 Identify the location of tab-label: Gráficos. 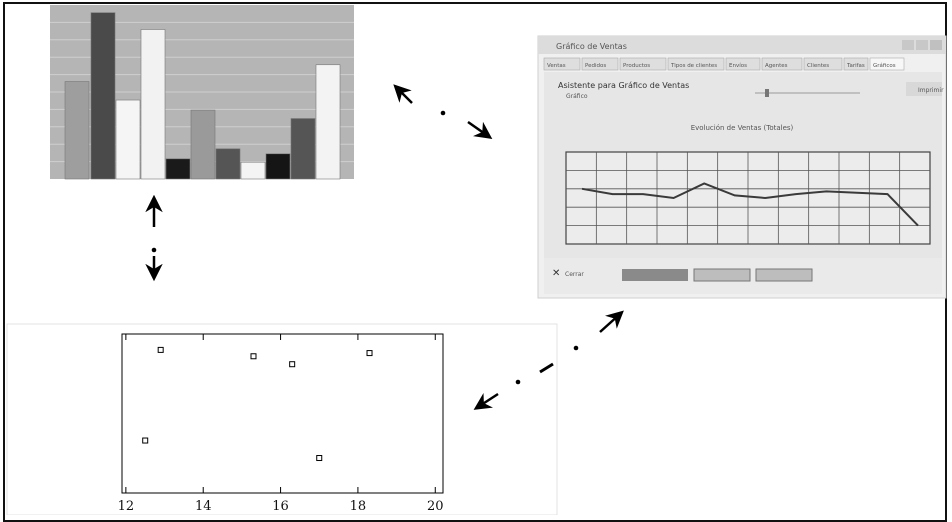
(884, 65).